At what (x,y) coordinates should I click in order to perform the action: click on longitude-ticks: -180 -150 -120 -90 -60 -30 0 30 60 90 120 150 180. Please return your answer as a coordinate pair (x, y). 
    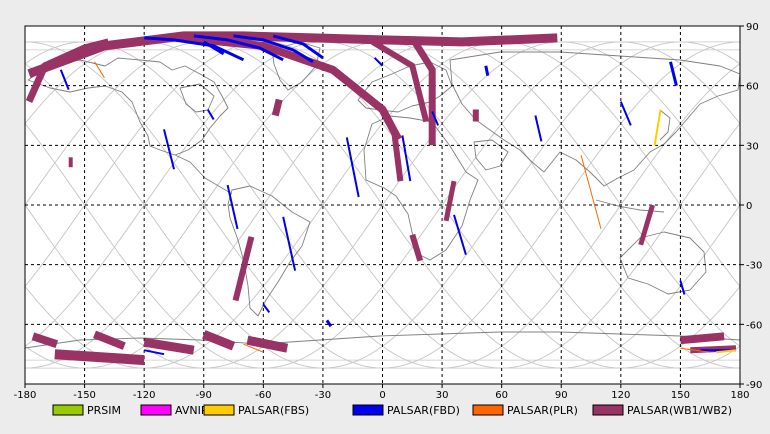
    Looking at the image, I should click on (382, 392).